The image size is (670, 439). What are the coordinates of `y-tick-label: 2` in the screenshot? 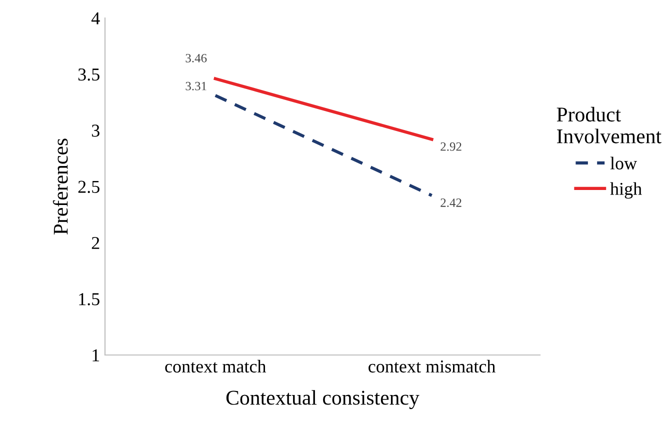 It's located at (96, 242).